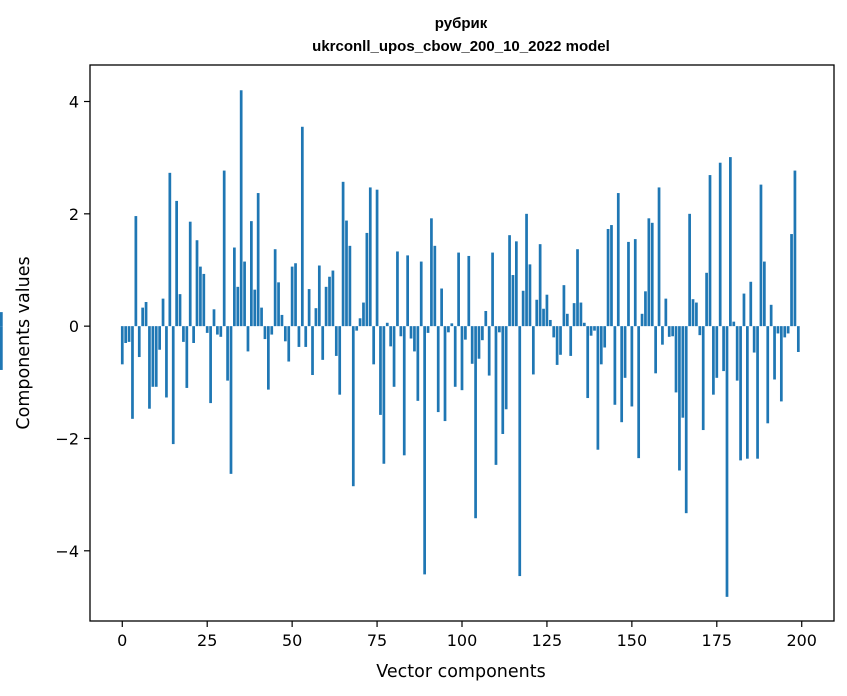  I want to click on x-tick-label: 175, so click(717, 640).